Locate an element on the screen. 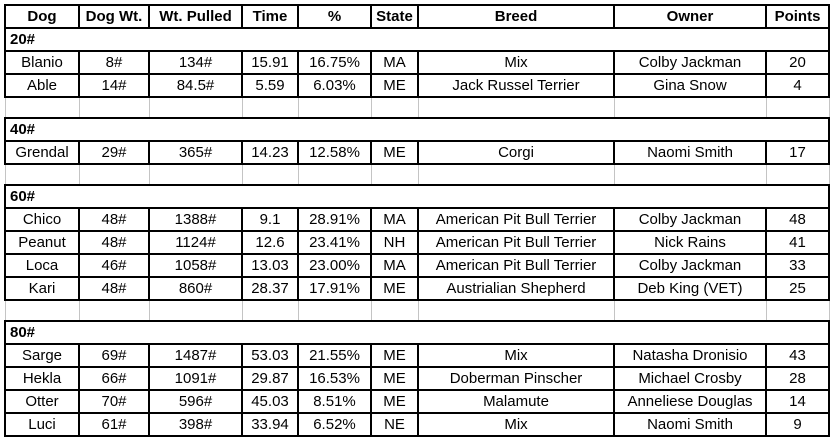 The image size is (830, 447). cell-wt_pulled: 134# is located at coordinates (195, 62).